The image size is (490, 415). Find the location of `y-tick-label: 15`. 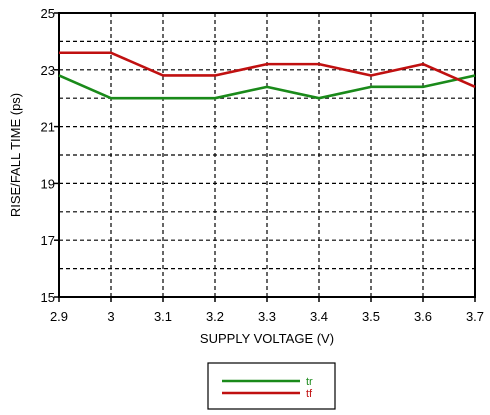

y-tick-label: 15 is located at coordinates (48, 297).